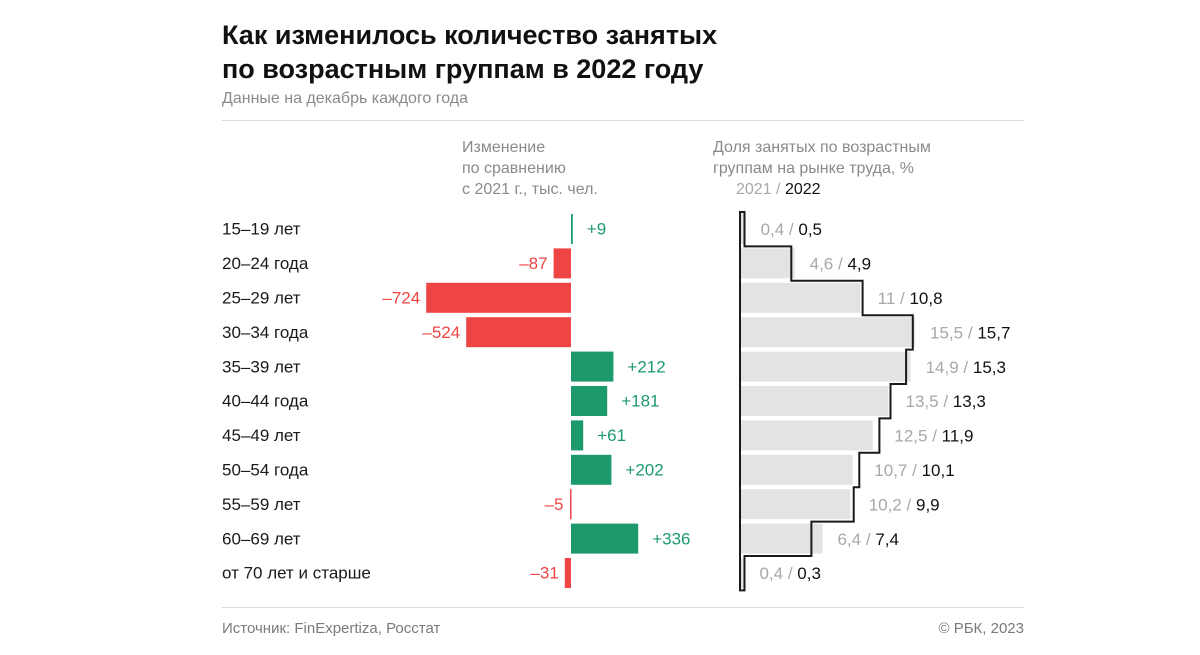  Describe the element at coordinates (611, 435) in the screenshot. I see `change-value-label: +61` at that location.